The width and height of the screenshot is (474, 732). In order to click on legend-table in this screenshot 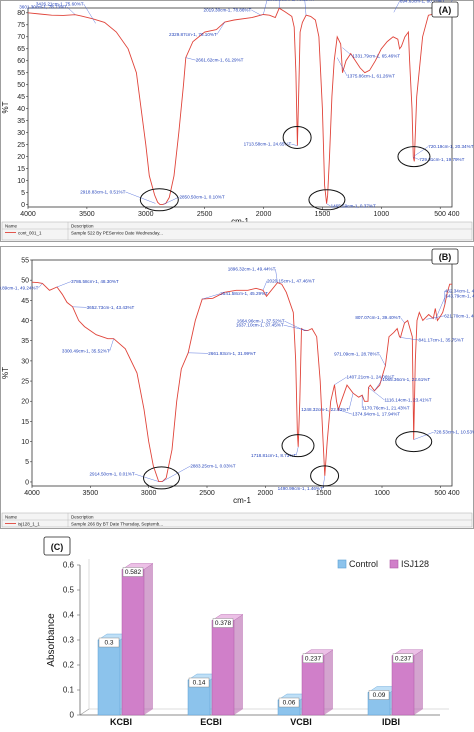, I will do `click(237, 231)`.